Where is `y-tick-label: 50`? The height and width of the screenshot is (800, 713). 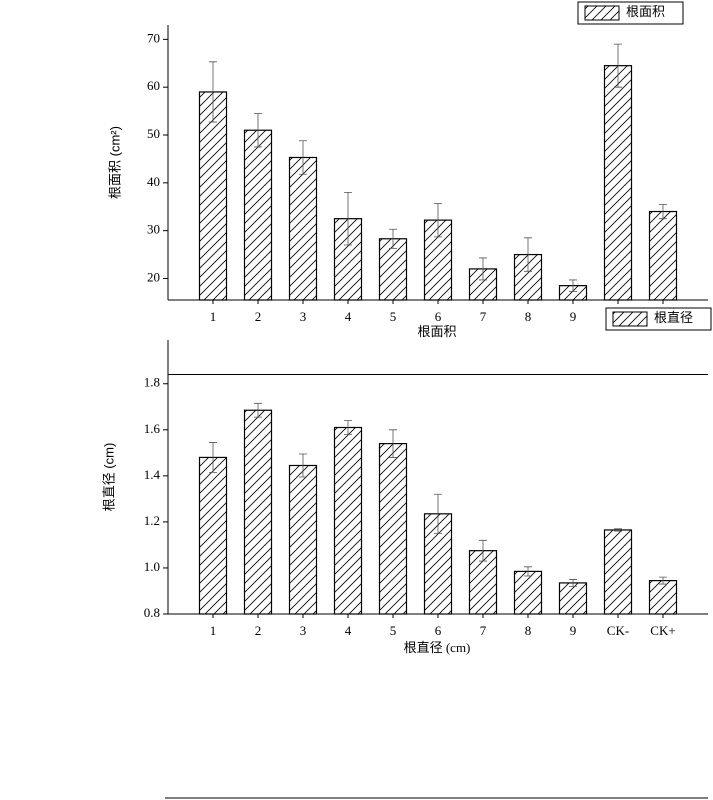 y-tick-label: 50 is located at coordinates (153, 133).